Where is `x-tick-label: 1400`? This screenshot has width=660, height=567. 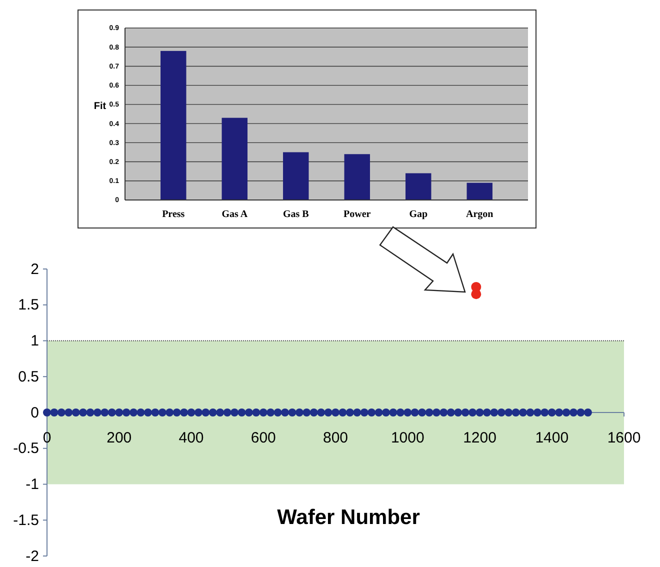
x-tick-label: 1400 is located at coordinates (552, 438).